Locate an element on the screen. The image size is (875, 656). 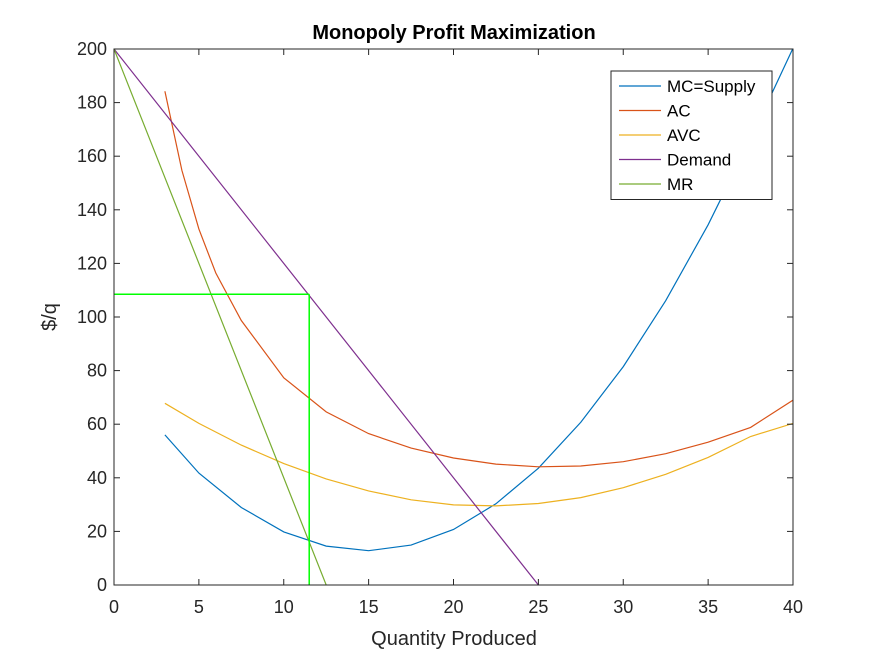
x-tick-label: 15 is located at coordinates (369, 607).